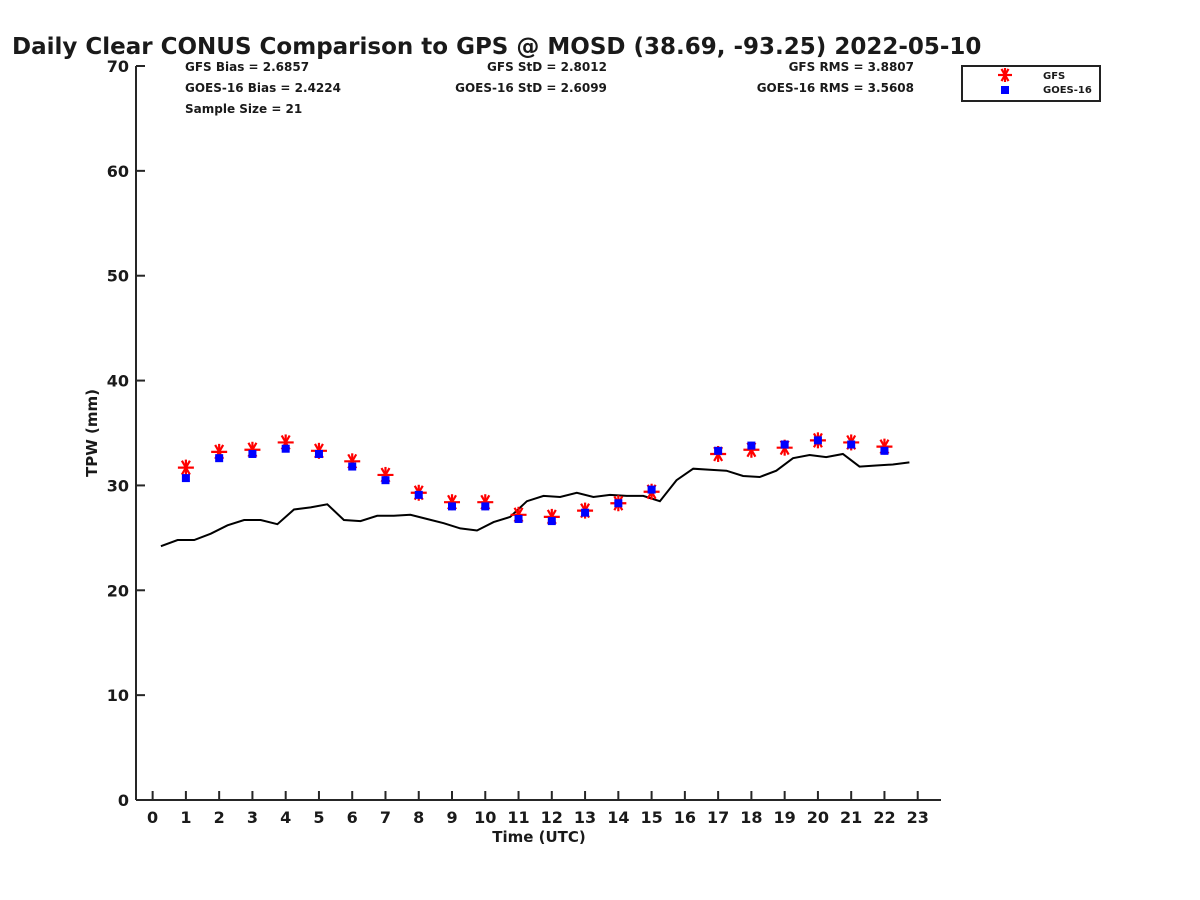 The width and height of the screenshot is (1200, 900). What do you see at coordinates (835, 88) in the screenshot?
I see `goes-rms-text: GOES-16 RMS = 3.5608` at bounding box center [835, 88].